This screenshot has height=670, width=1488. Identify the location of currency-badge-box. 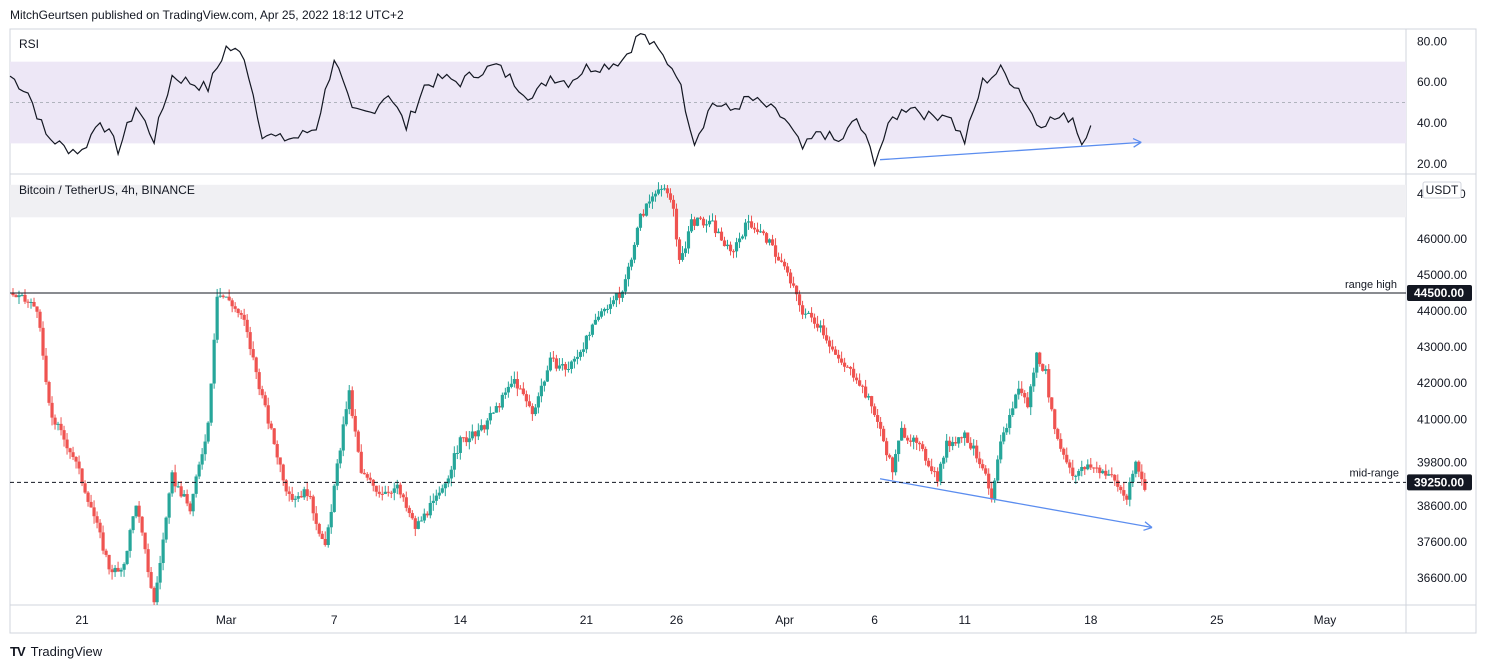
(1442, 190).